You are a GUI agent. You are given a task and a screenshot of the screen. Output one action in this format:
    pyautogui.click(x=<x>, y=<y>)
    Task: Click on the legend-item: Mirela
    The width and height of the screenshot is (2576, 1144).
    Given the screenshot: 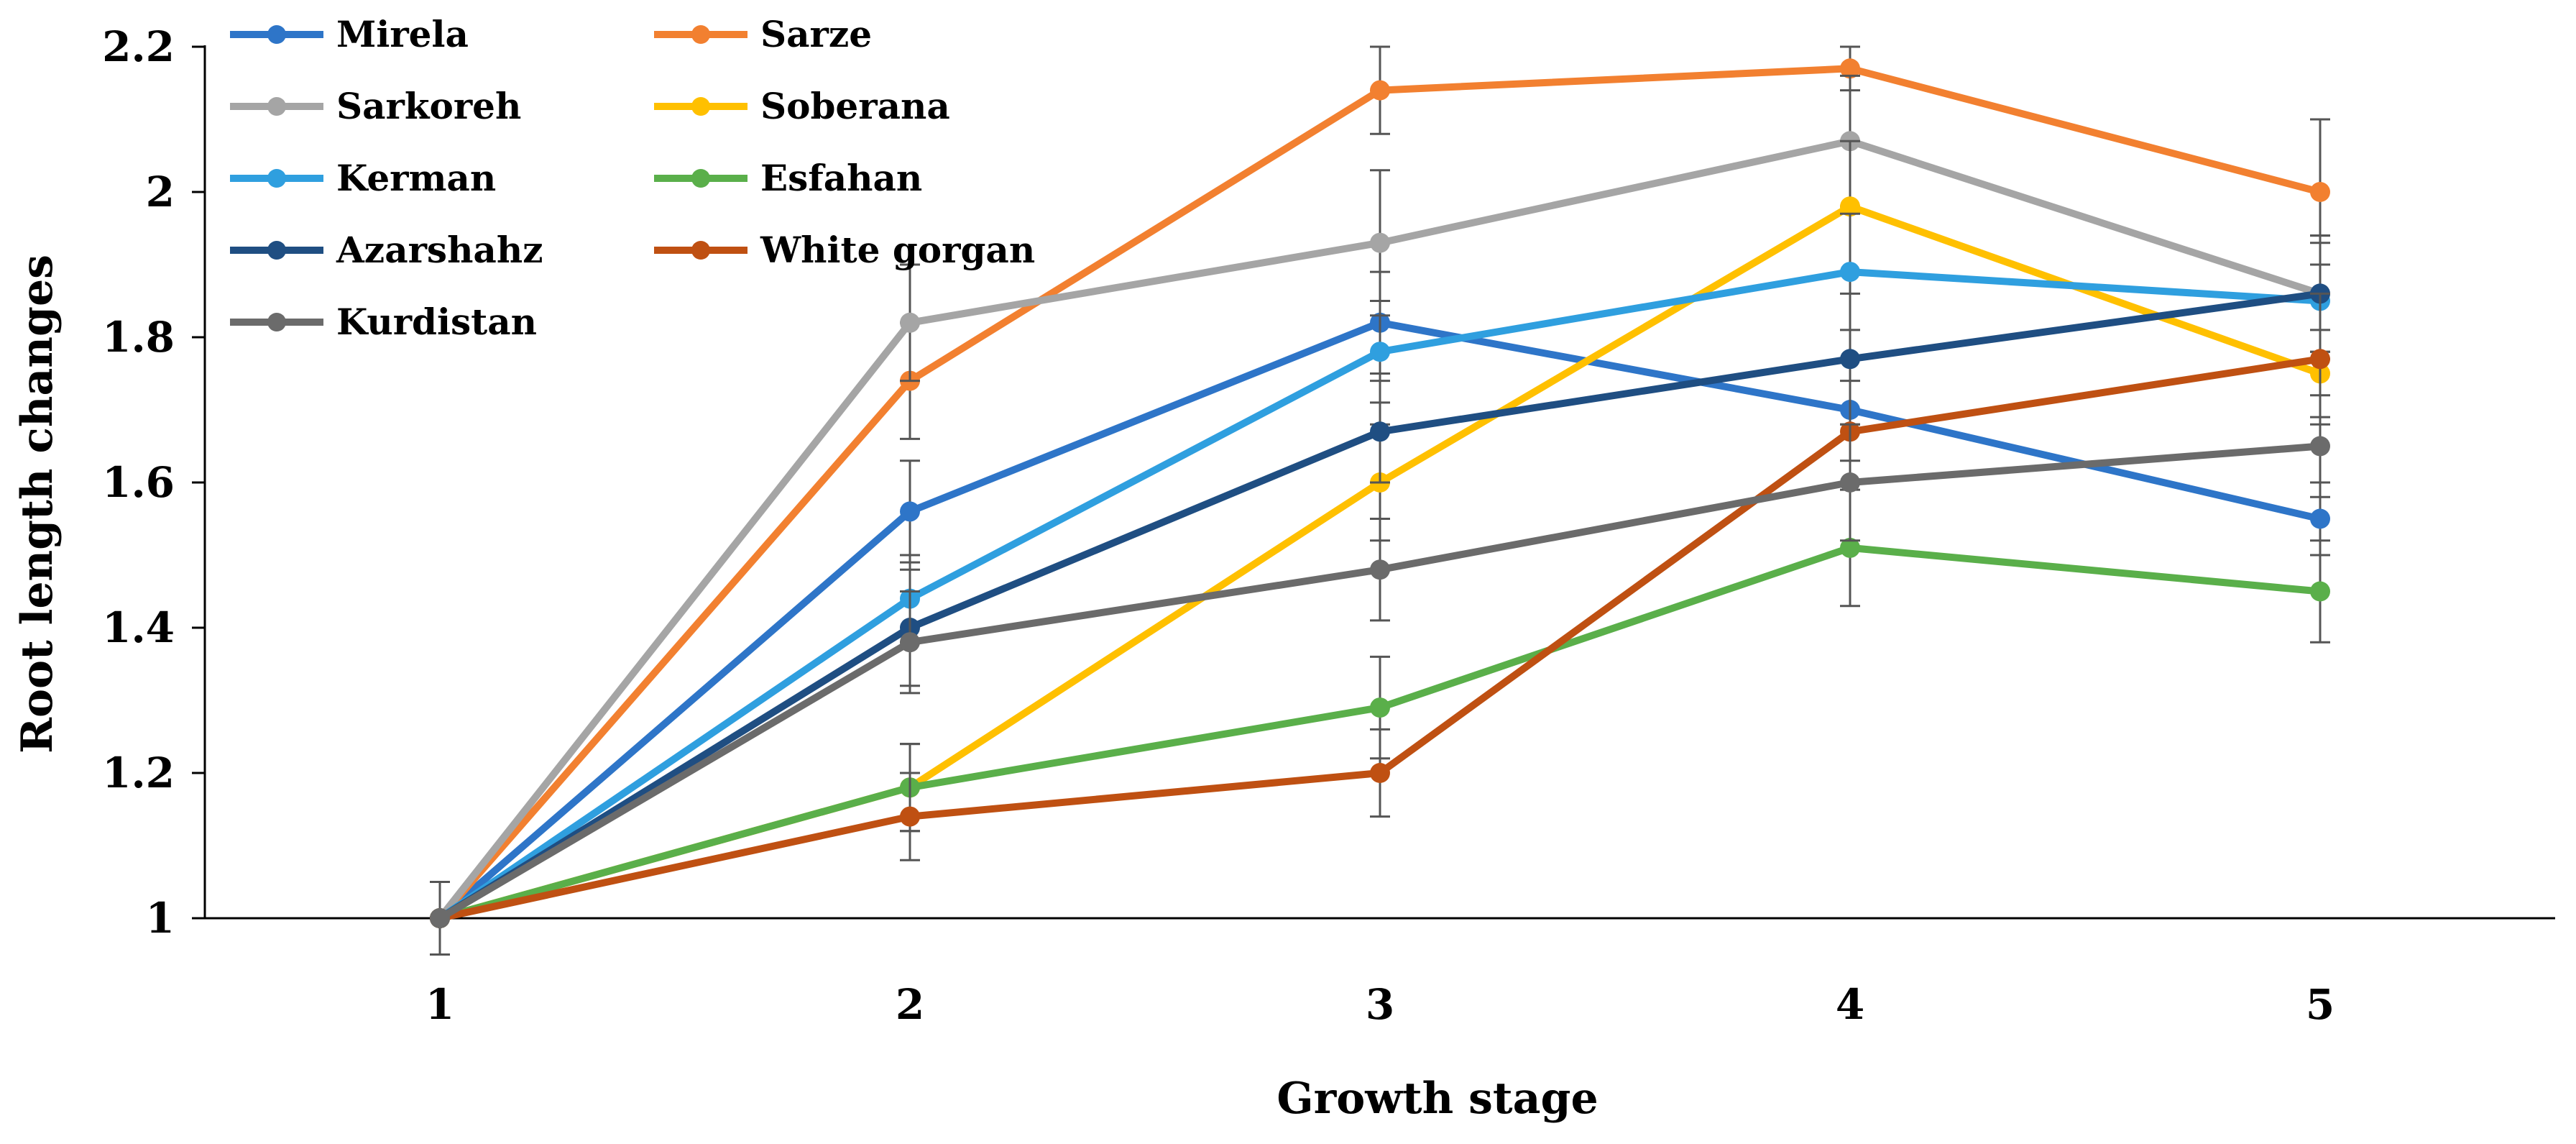 What is the action you would take?
    pyautogui.click(x=349, y=34)
    